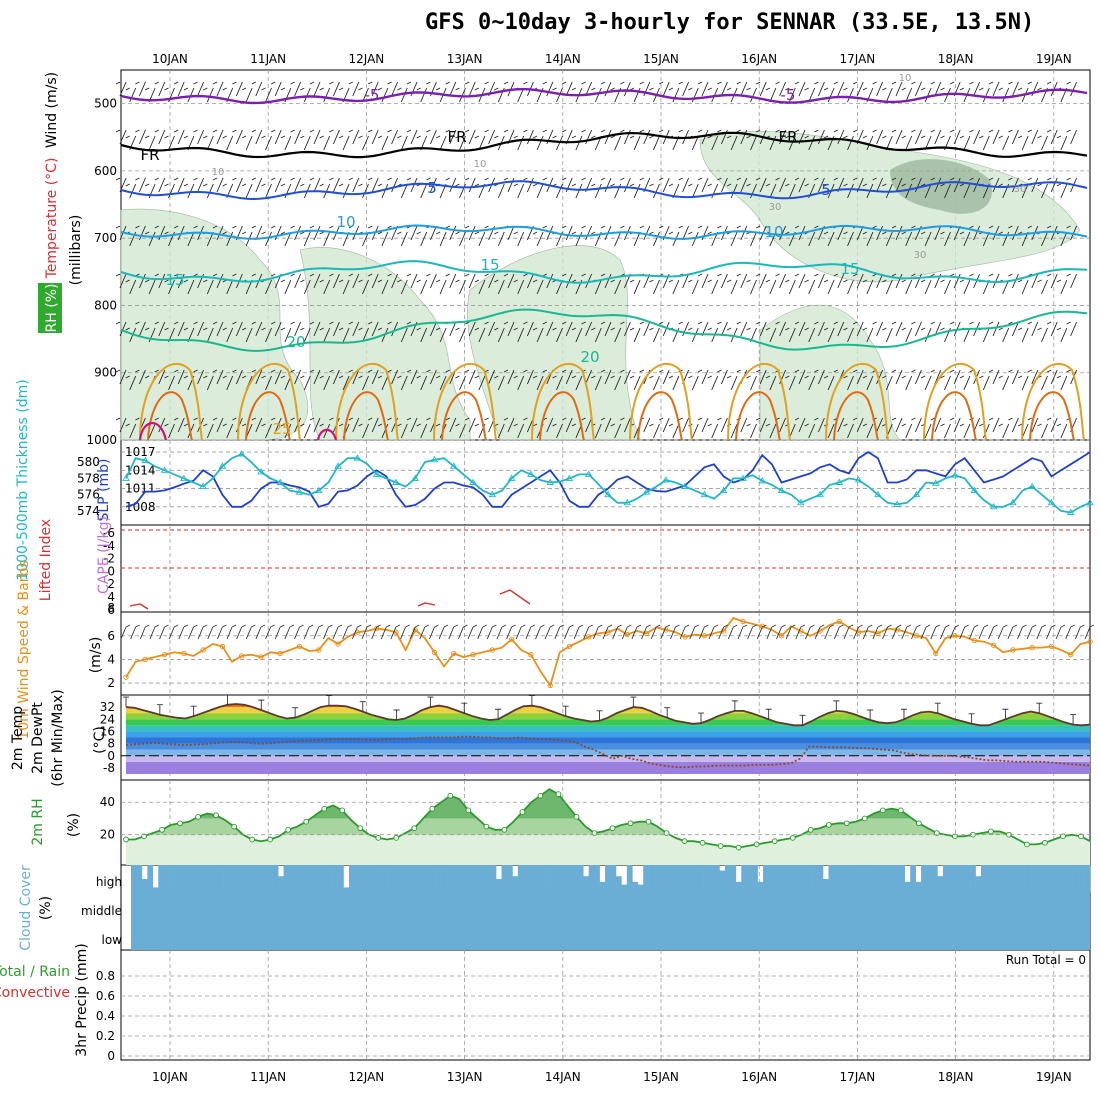 This screenshot has height=1100, width=1100. I want to click on rh-band-mid, so click(608, 826).